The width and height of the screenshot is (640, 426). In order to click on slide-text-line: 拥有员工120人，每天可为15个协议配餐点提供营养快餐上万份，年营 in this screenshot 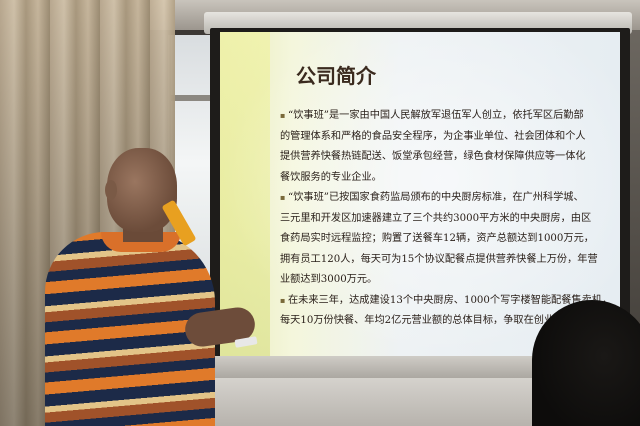, I will do `click(439, 259)`.